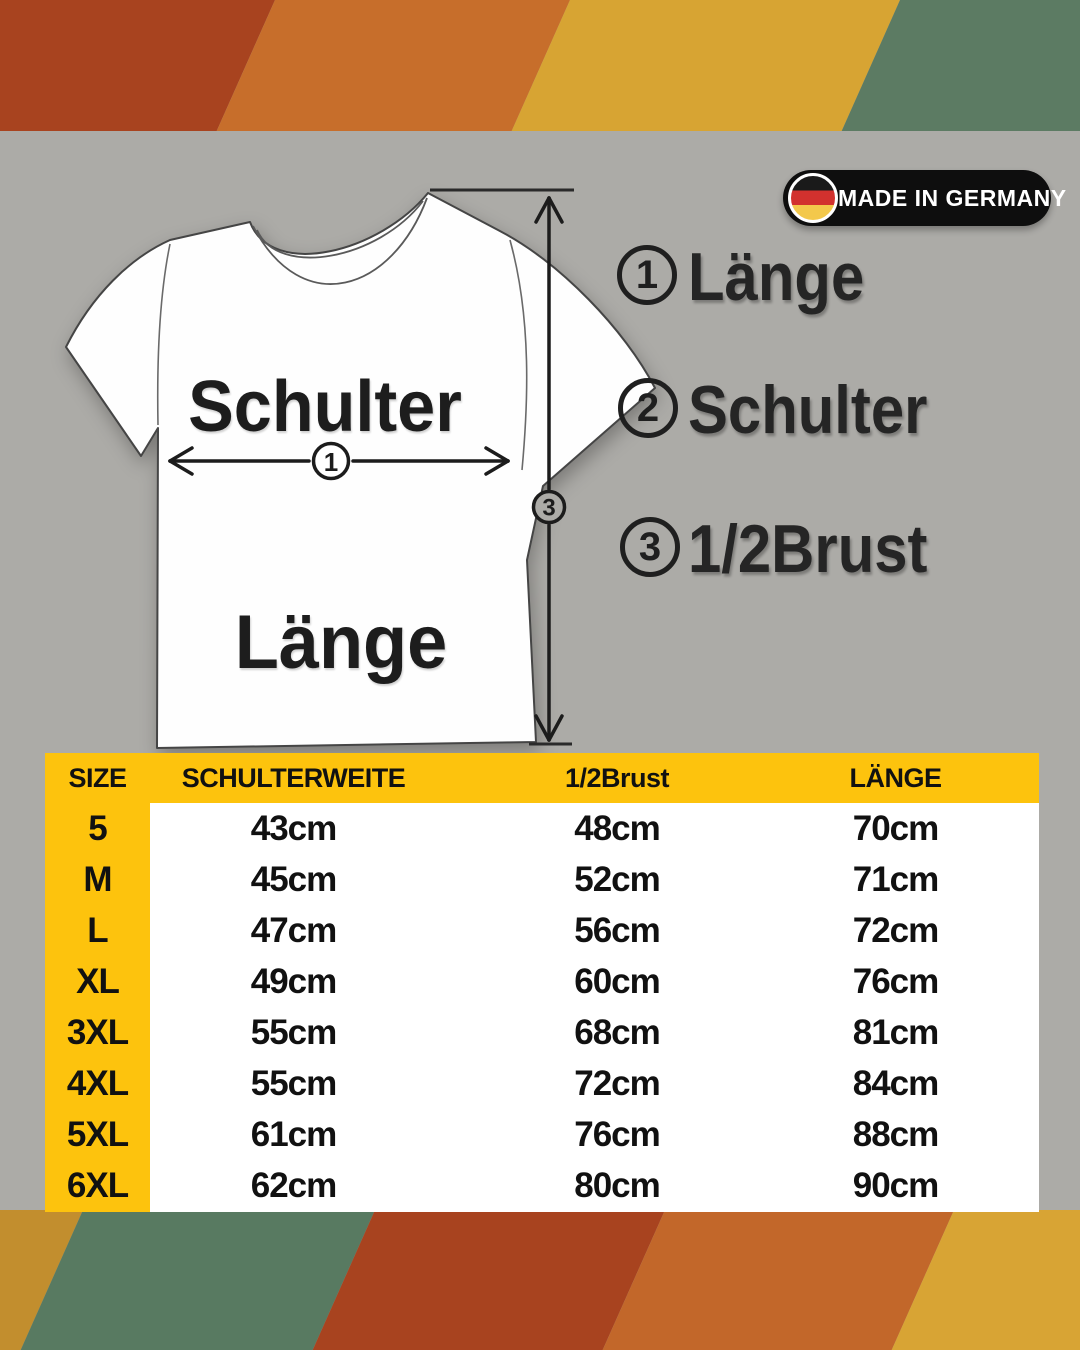 The width and height of the screenshot is (1080, 1350). I want to click on row-halbbrust: 68cm, so click(617, 1032).